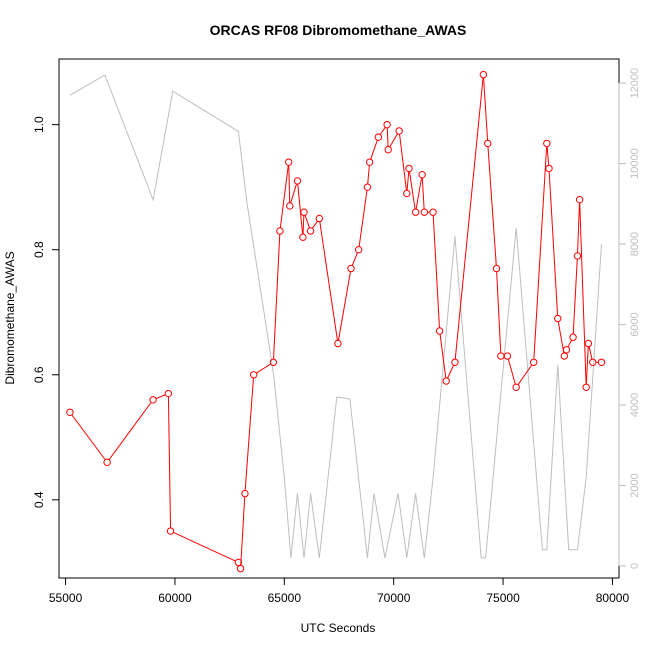  I want to click on y-tick-label: 0.8, so click(39, 249).